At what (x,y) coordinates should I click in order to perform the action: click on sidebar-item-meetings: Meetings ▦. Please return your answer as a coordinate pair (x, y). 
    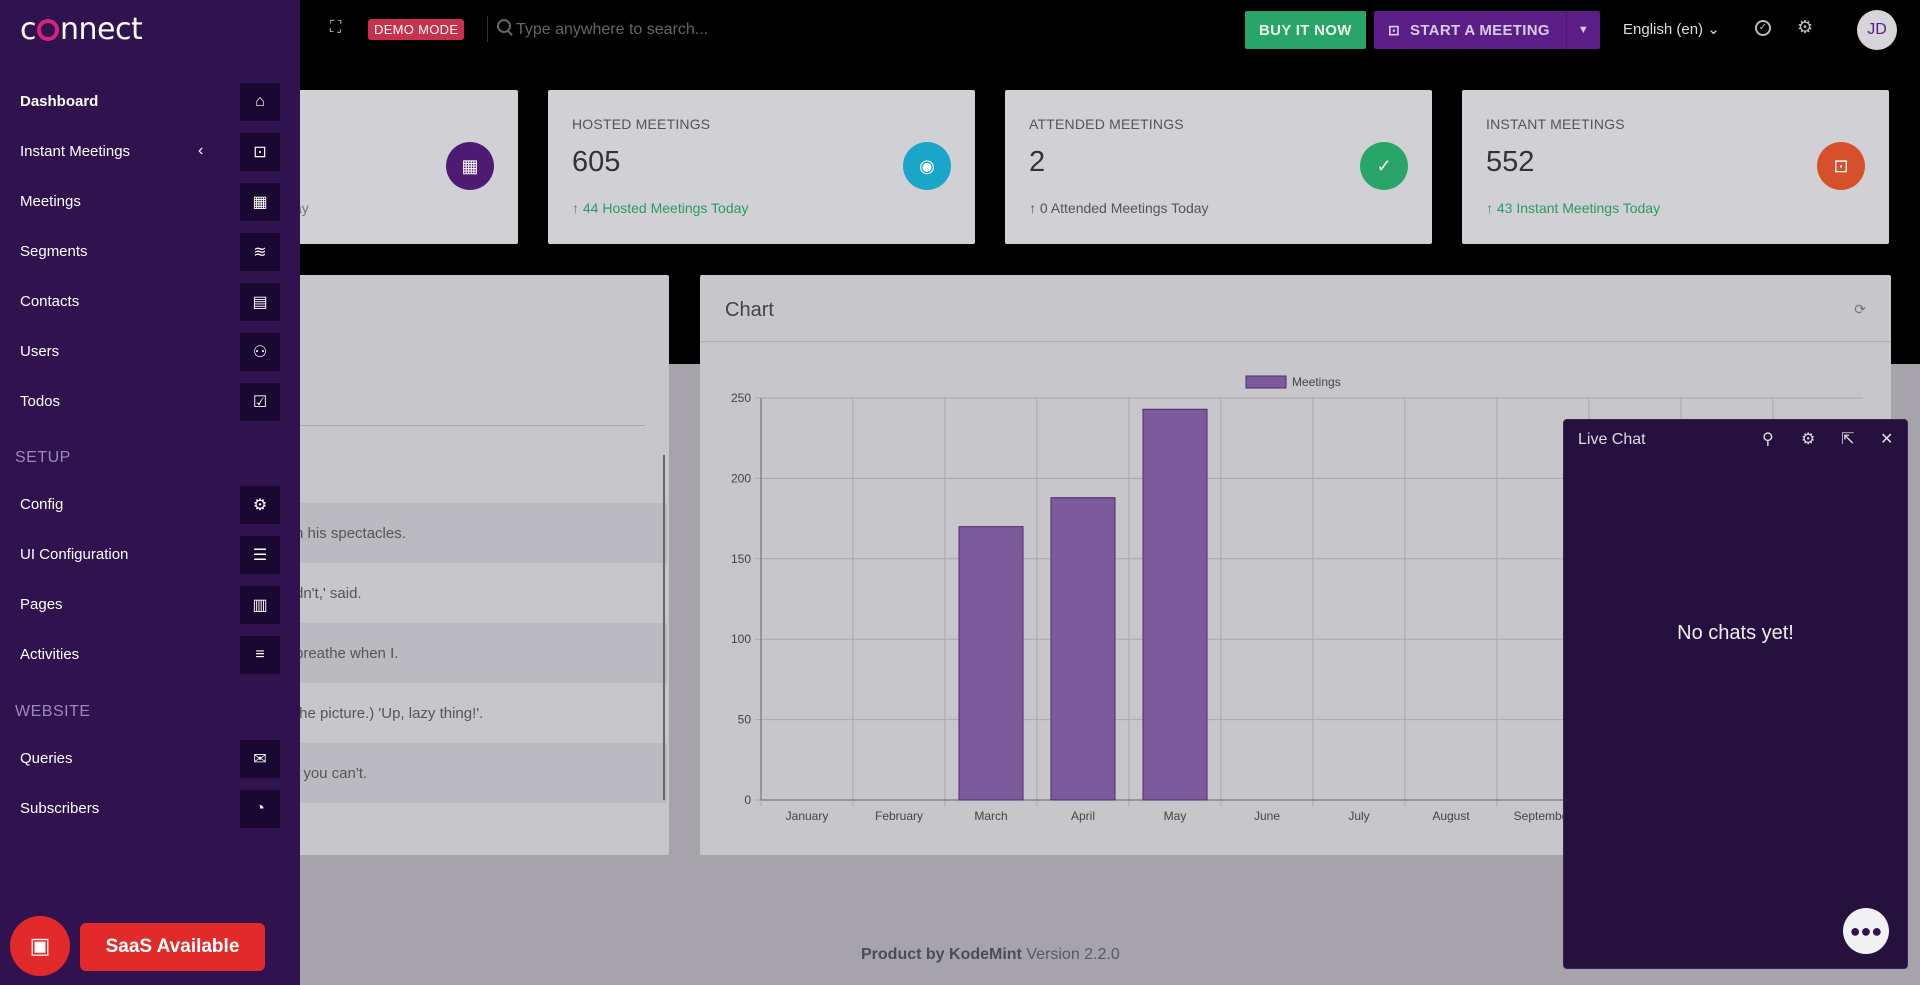
    Looking at the image, I should click on (150, 202).